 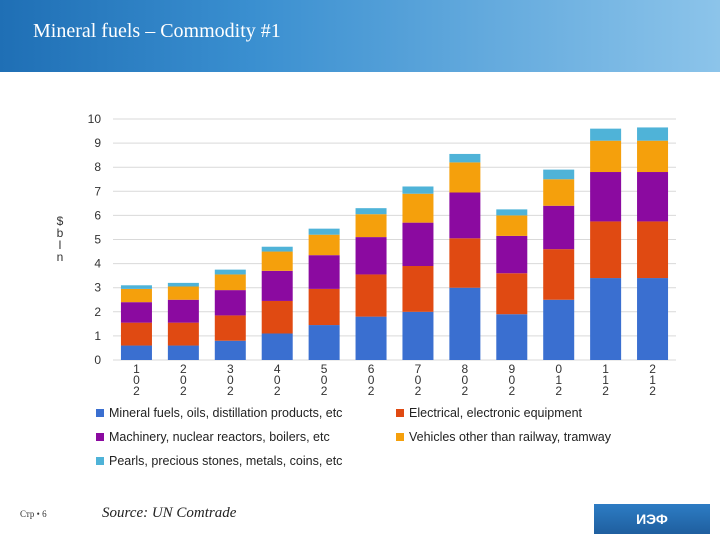 What do you see at coordinates (97, 215) in the screenshot?
I see `y-tick-label: 6` at bounding box center [97, 215].